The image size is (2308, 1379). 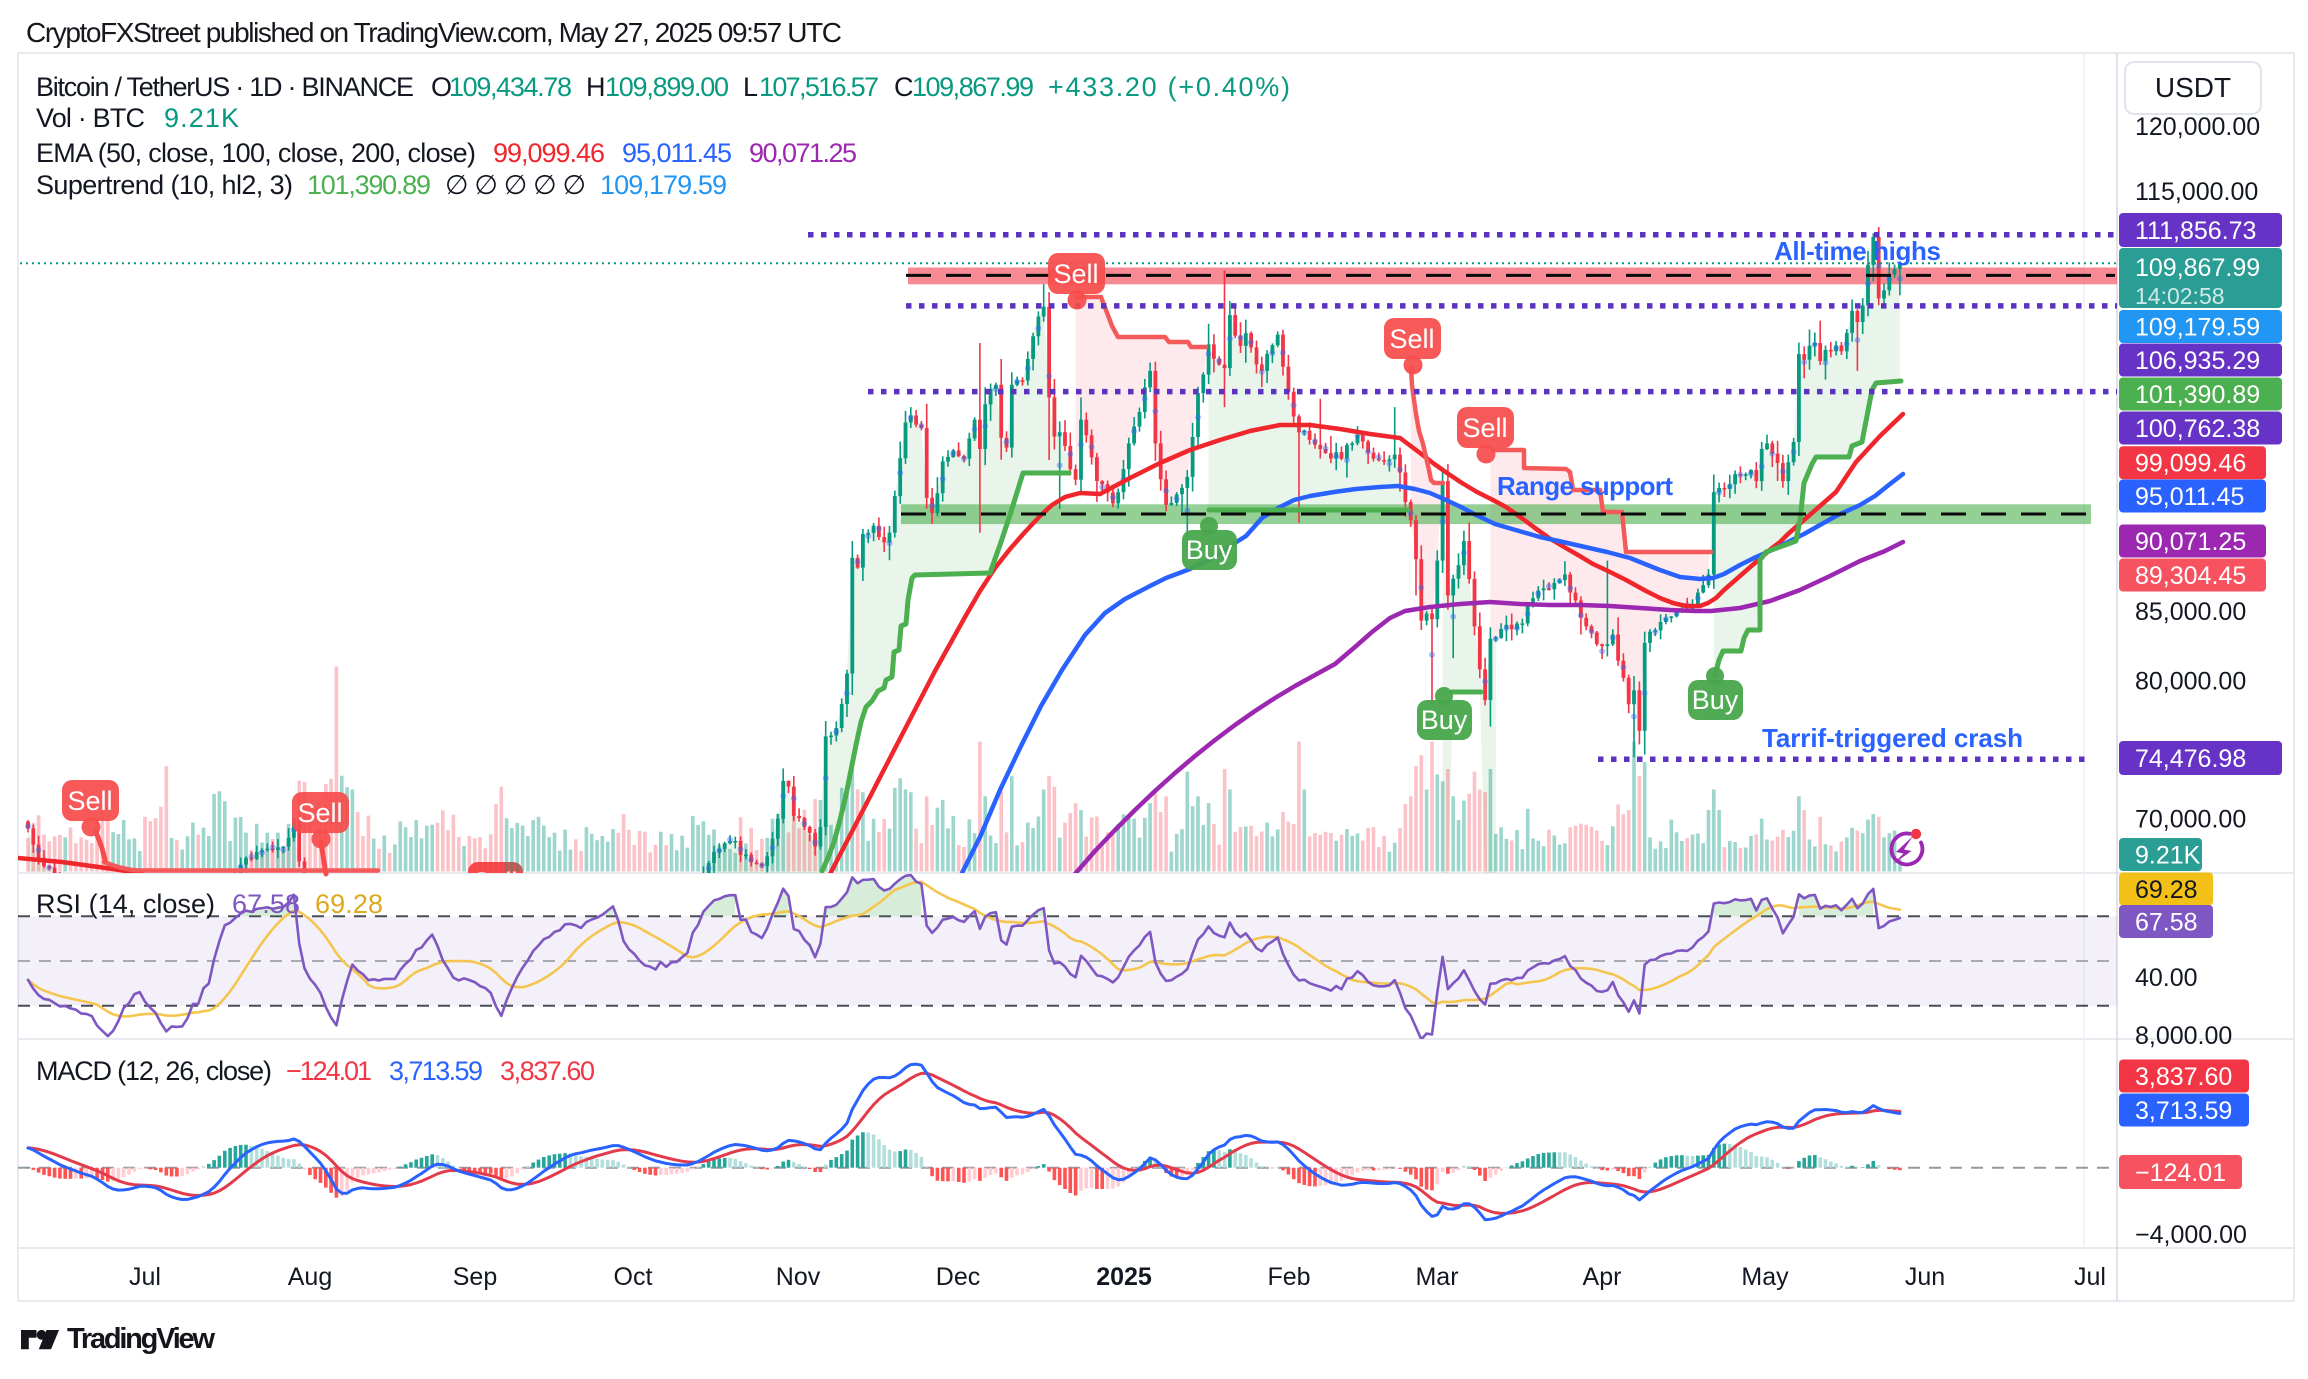 What do you see at coordinates (256, 153) in the screenshot?
I see `svg-text:EMA (50, close, 100, close, 20: EMA (50, close, 100, close, 200, close)` at bounding box center [256, 153].